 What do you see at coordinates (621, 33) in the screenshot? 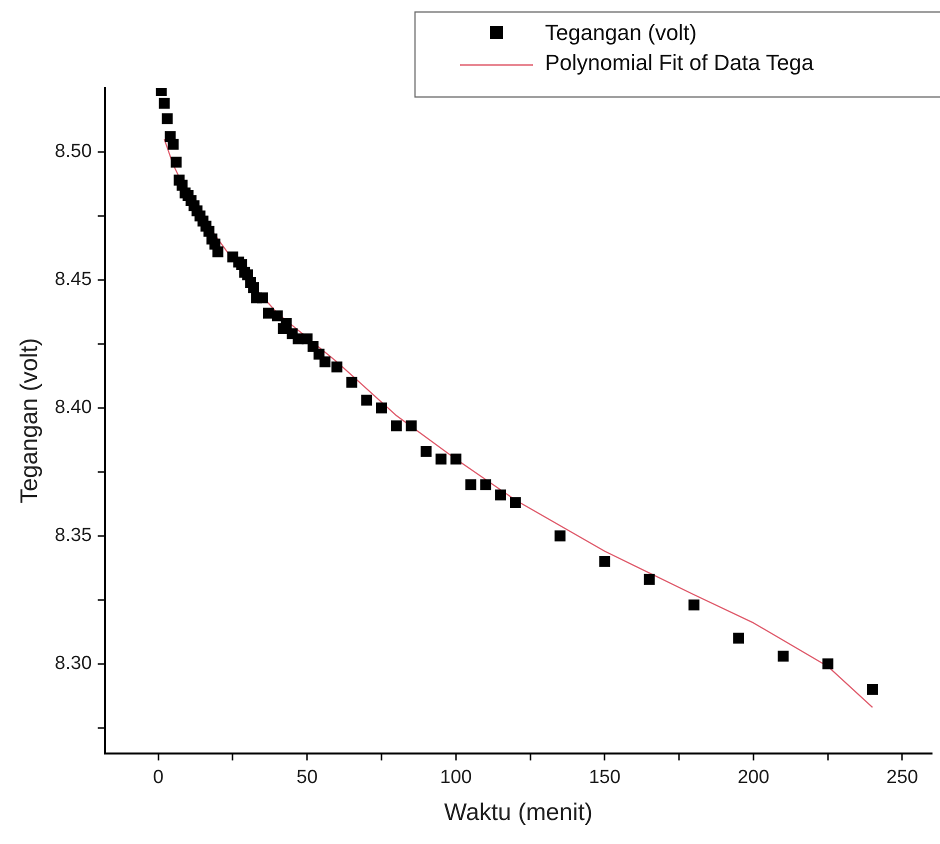
I see `legend-label: Tegangan (volt)` at bounding box center [621, 33].